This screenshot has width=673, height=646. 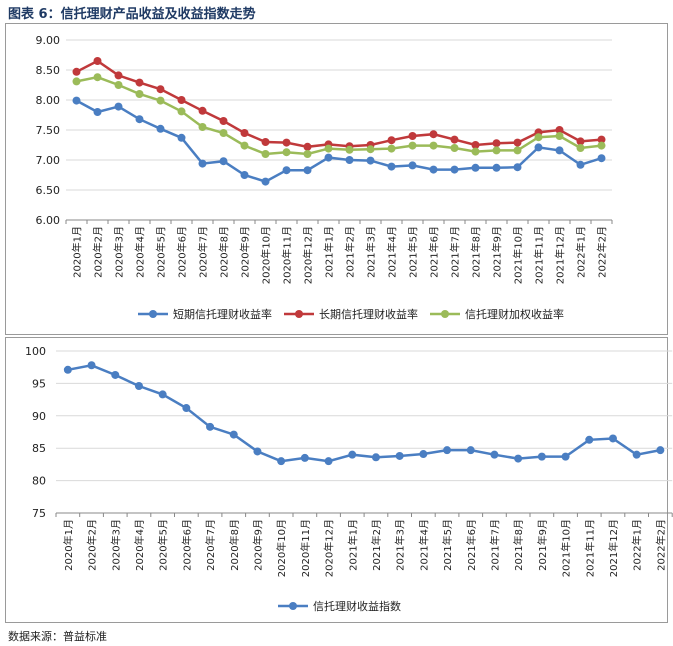 I want to click on y-tick-label: 7.00, so click(x=48, y=160).